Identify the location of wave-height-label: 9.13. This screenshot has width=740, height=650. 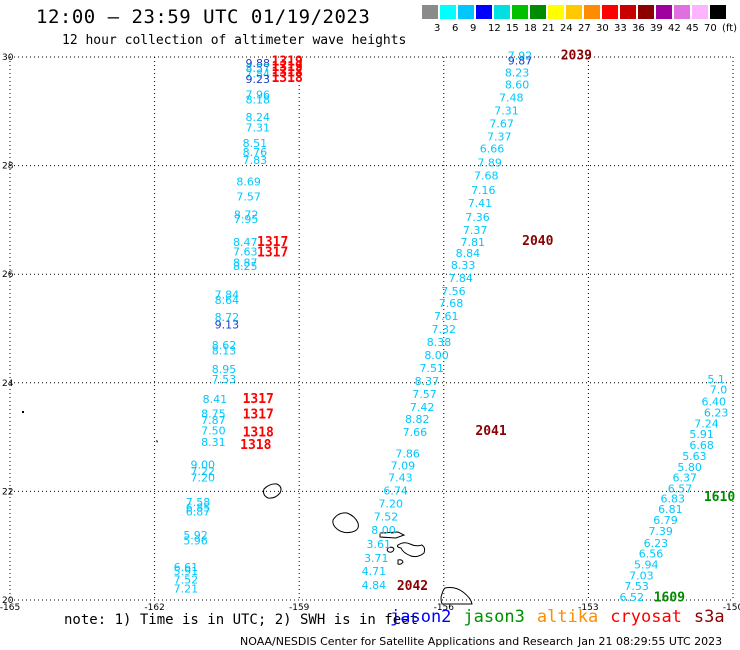
(227, 325).